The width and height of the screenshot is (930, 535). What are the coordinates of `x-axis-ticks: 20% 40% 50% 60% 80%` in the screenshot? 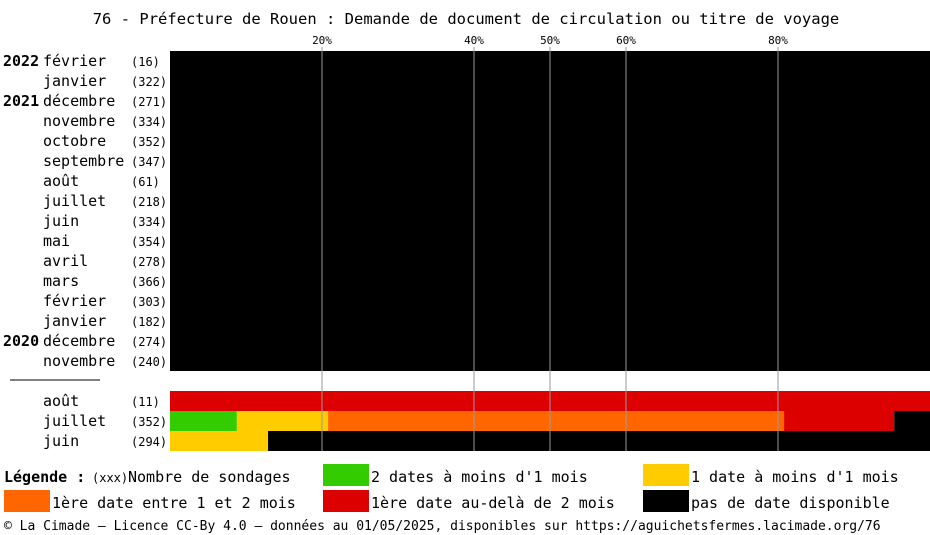 It's located at (550, 40).